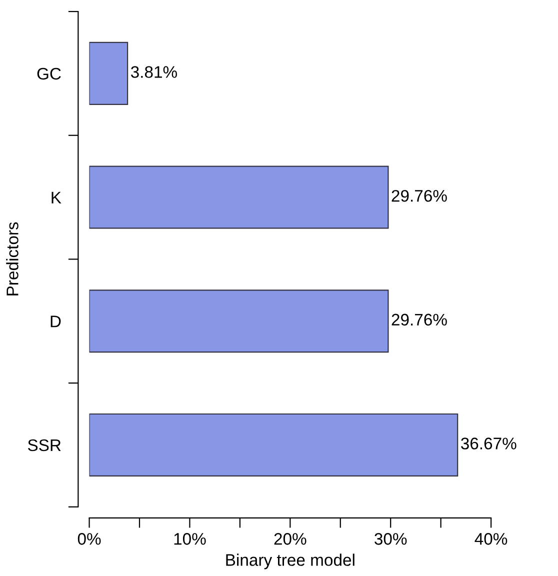 Image resolution: width=558 pixels, height=576 pixels. What do you see at coordinates (57, 198) in the screenshot?
I see `y-tick-label: K` at bounding box center [57, 198].